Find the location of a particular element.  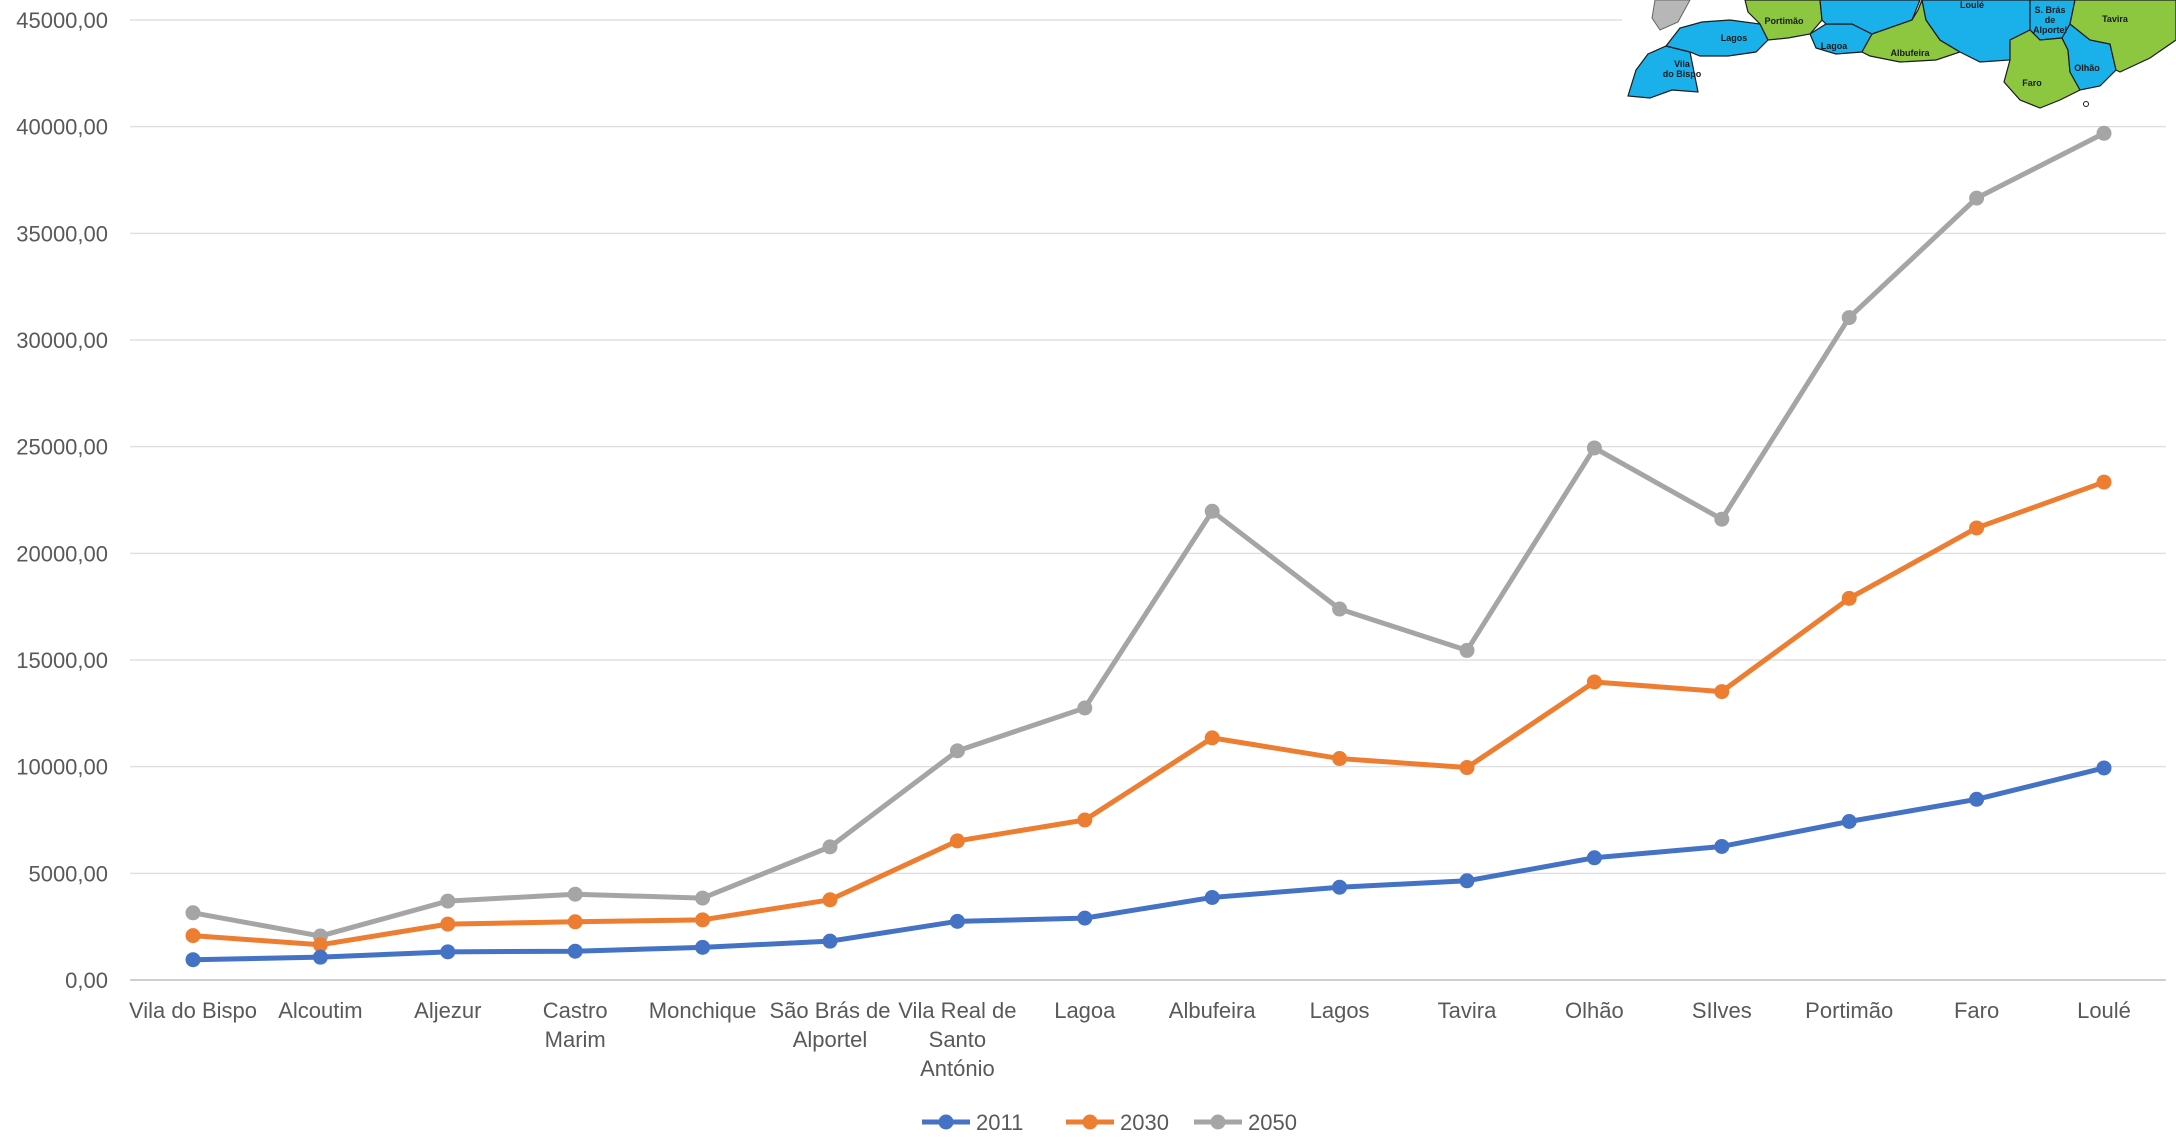

y-tick-label: 40000,00 is located at coordinates (62, 127).